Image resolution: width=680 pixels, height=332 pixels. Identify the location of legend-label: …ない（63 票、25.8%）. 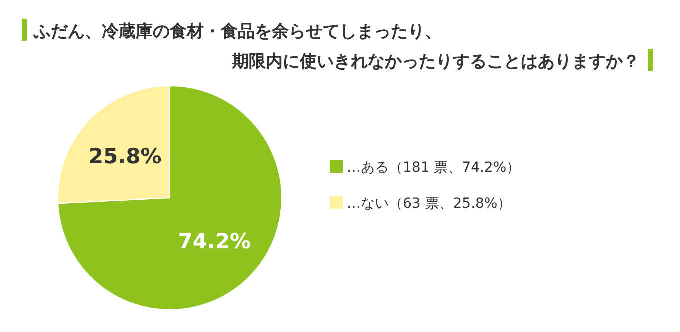
(429, 204).